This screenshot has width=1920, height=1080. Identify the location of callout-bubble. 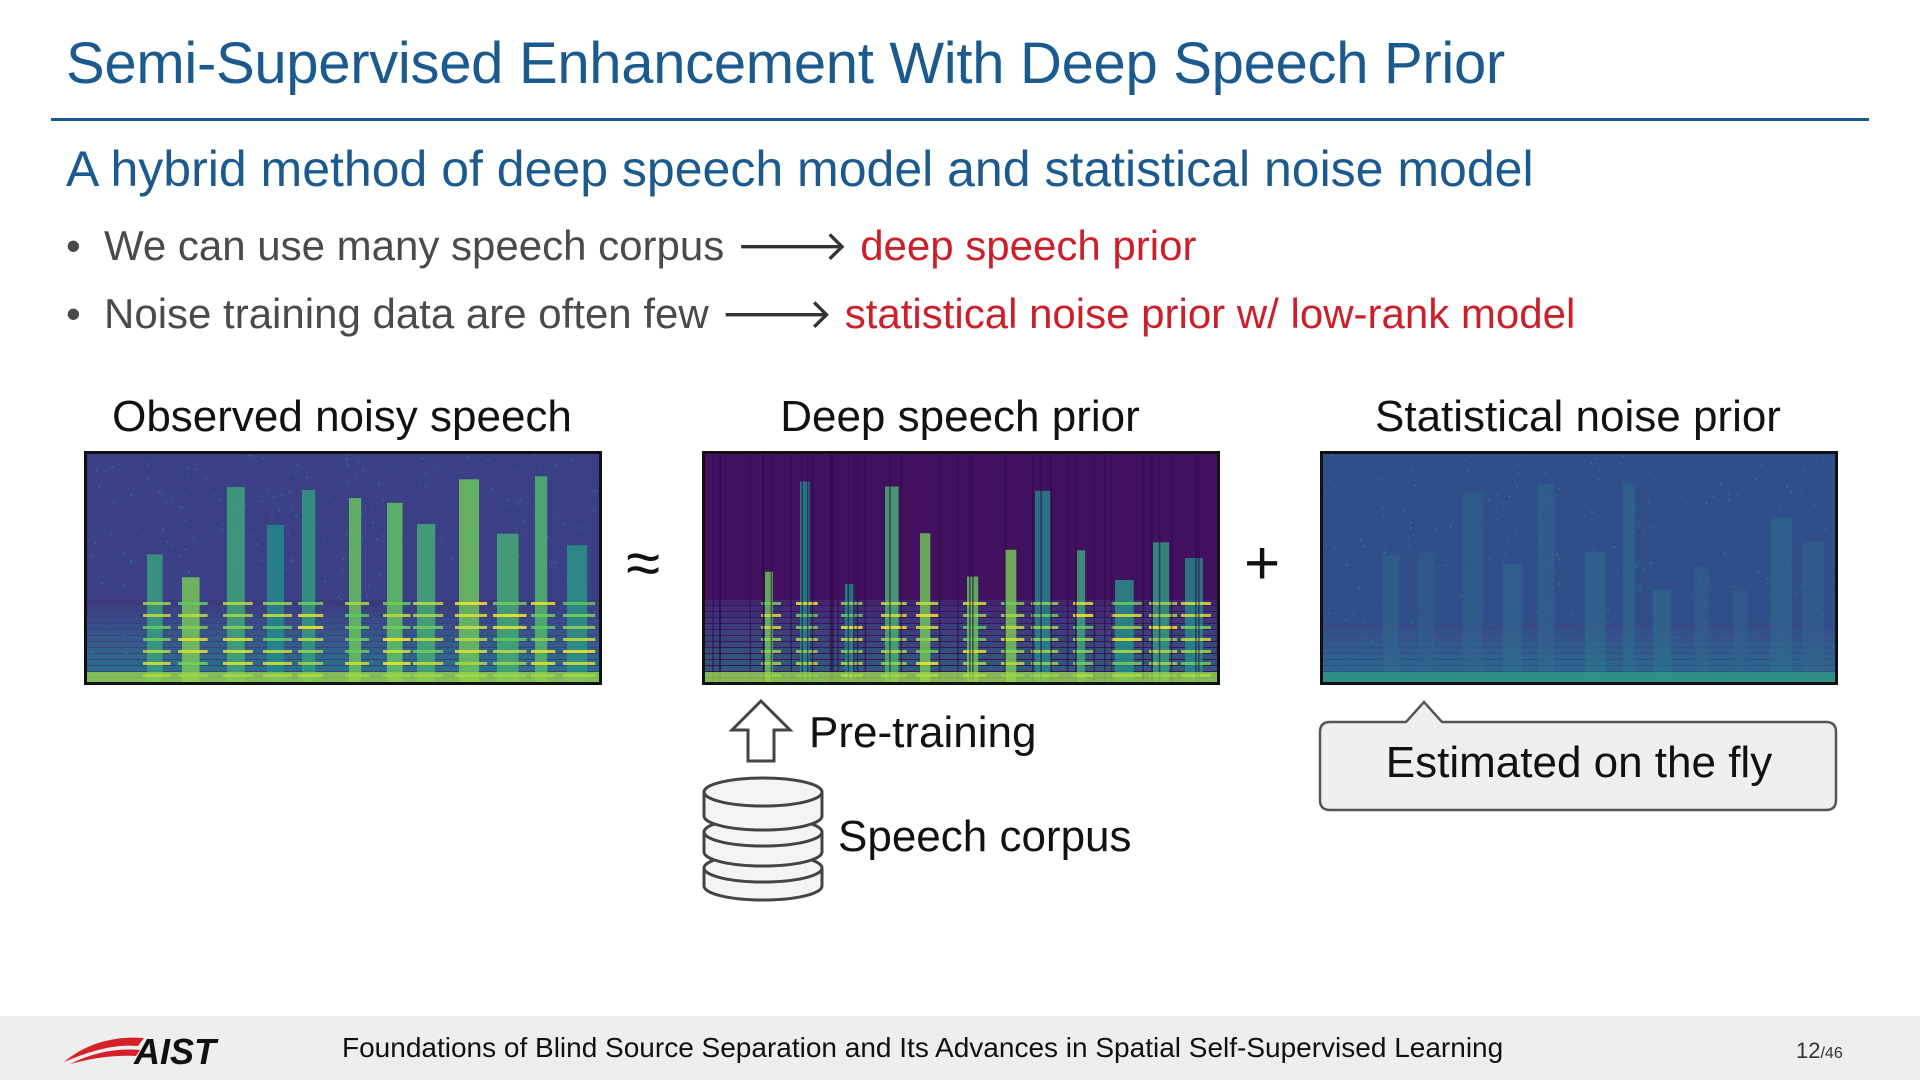
(1578, 756).